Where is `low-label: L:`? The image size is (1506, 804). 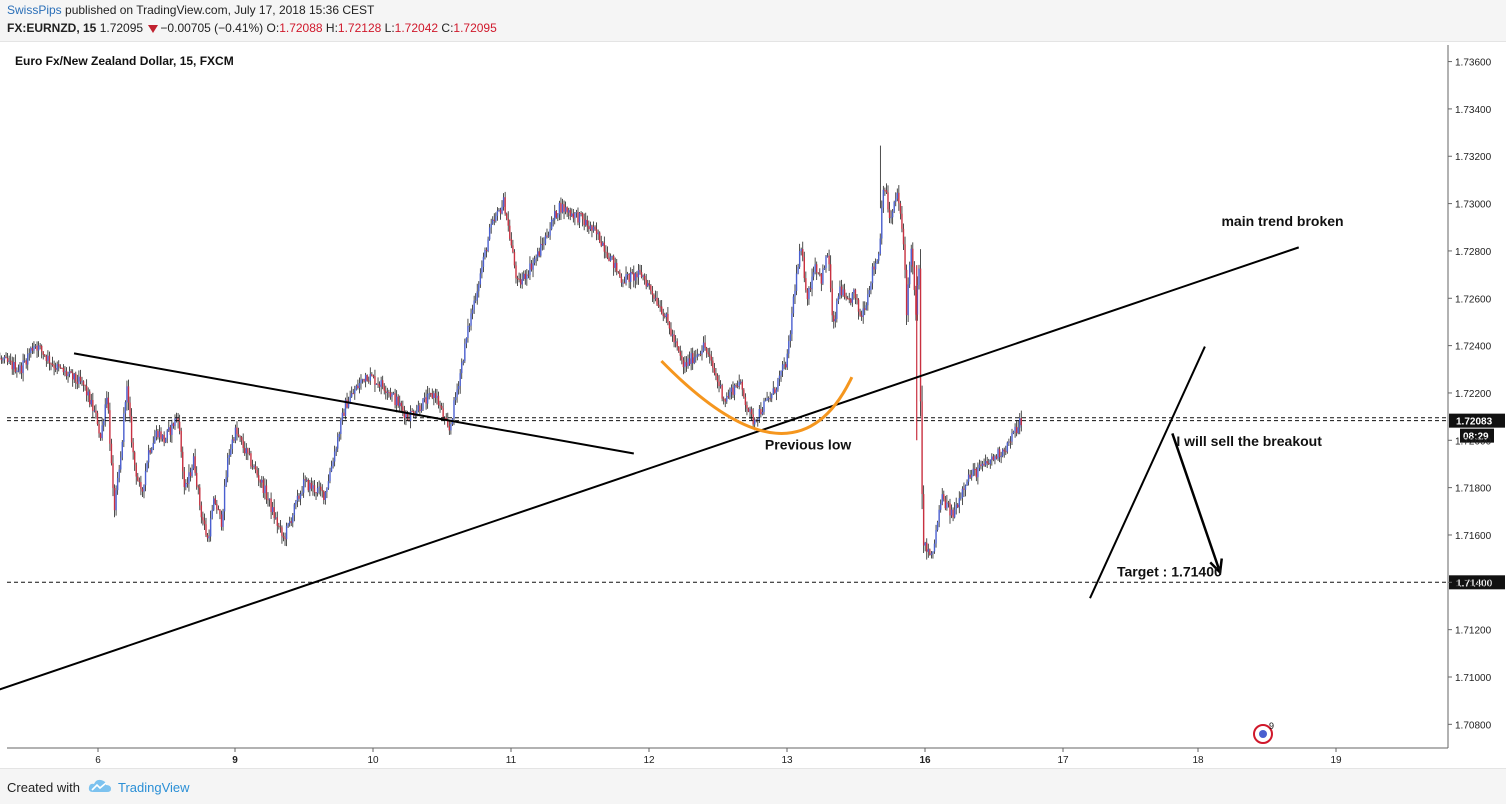
low-label: L: is located at coordinates (389, 28).